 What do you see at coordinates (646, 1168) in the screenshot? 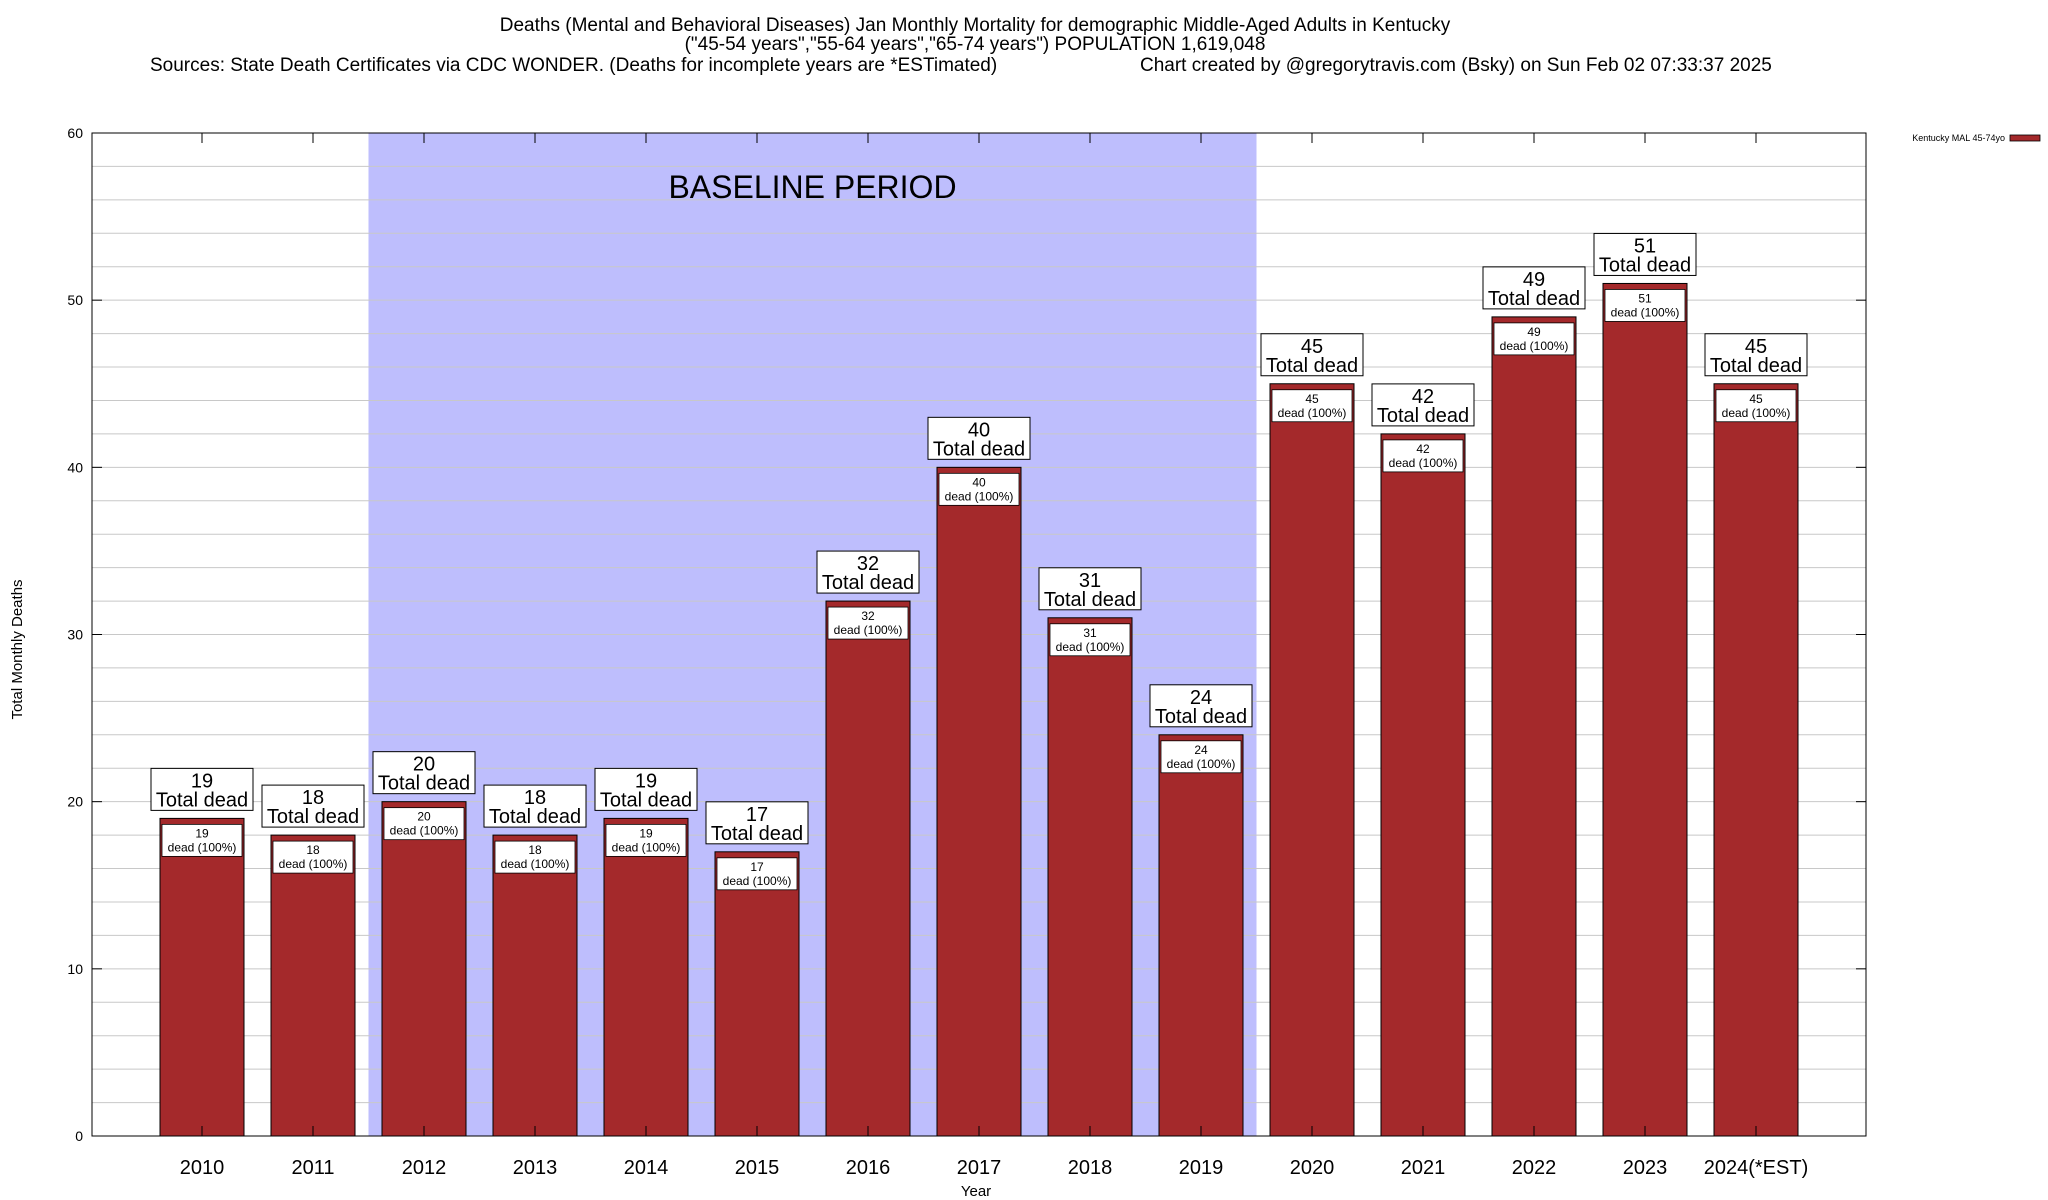
I see `x-tick-label: 2014` at bounding box center [646, 1168].